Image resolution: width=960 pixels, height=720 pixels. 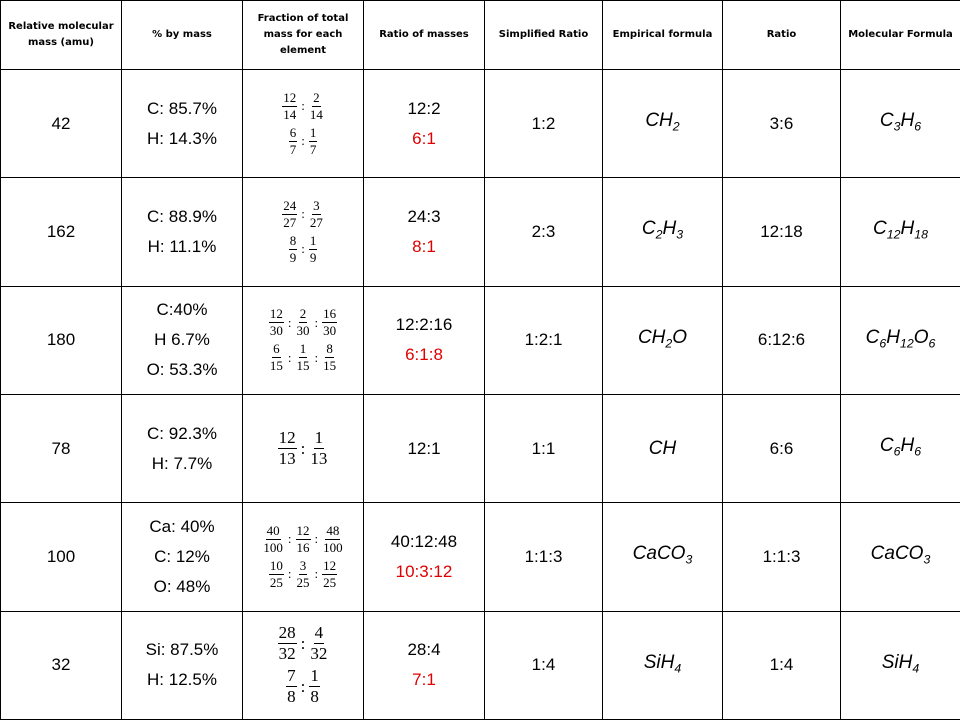 What do you see at coordinates (424, 108) in the screenshot?
I see `ratio-of-masses-value: 12:2` at bounding box center [424, 108].